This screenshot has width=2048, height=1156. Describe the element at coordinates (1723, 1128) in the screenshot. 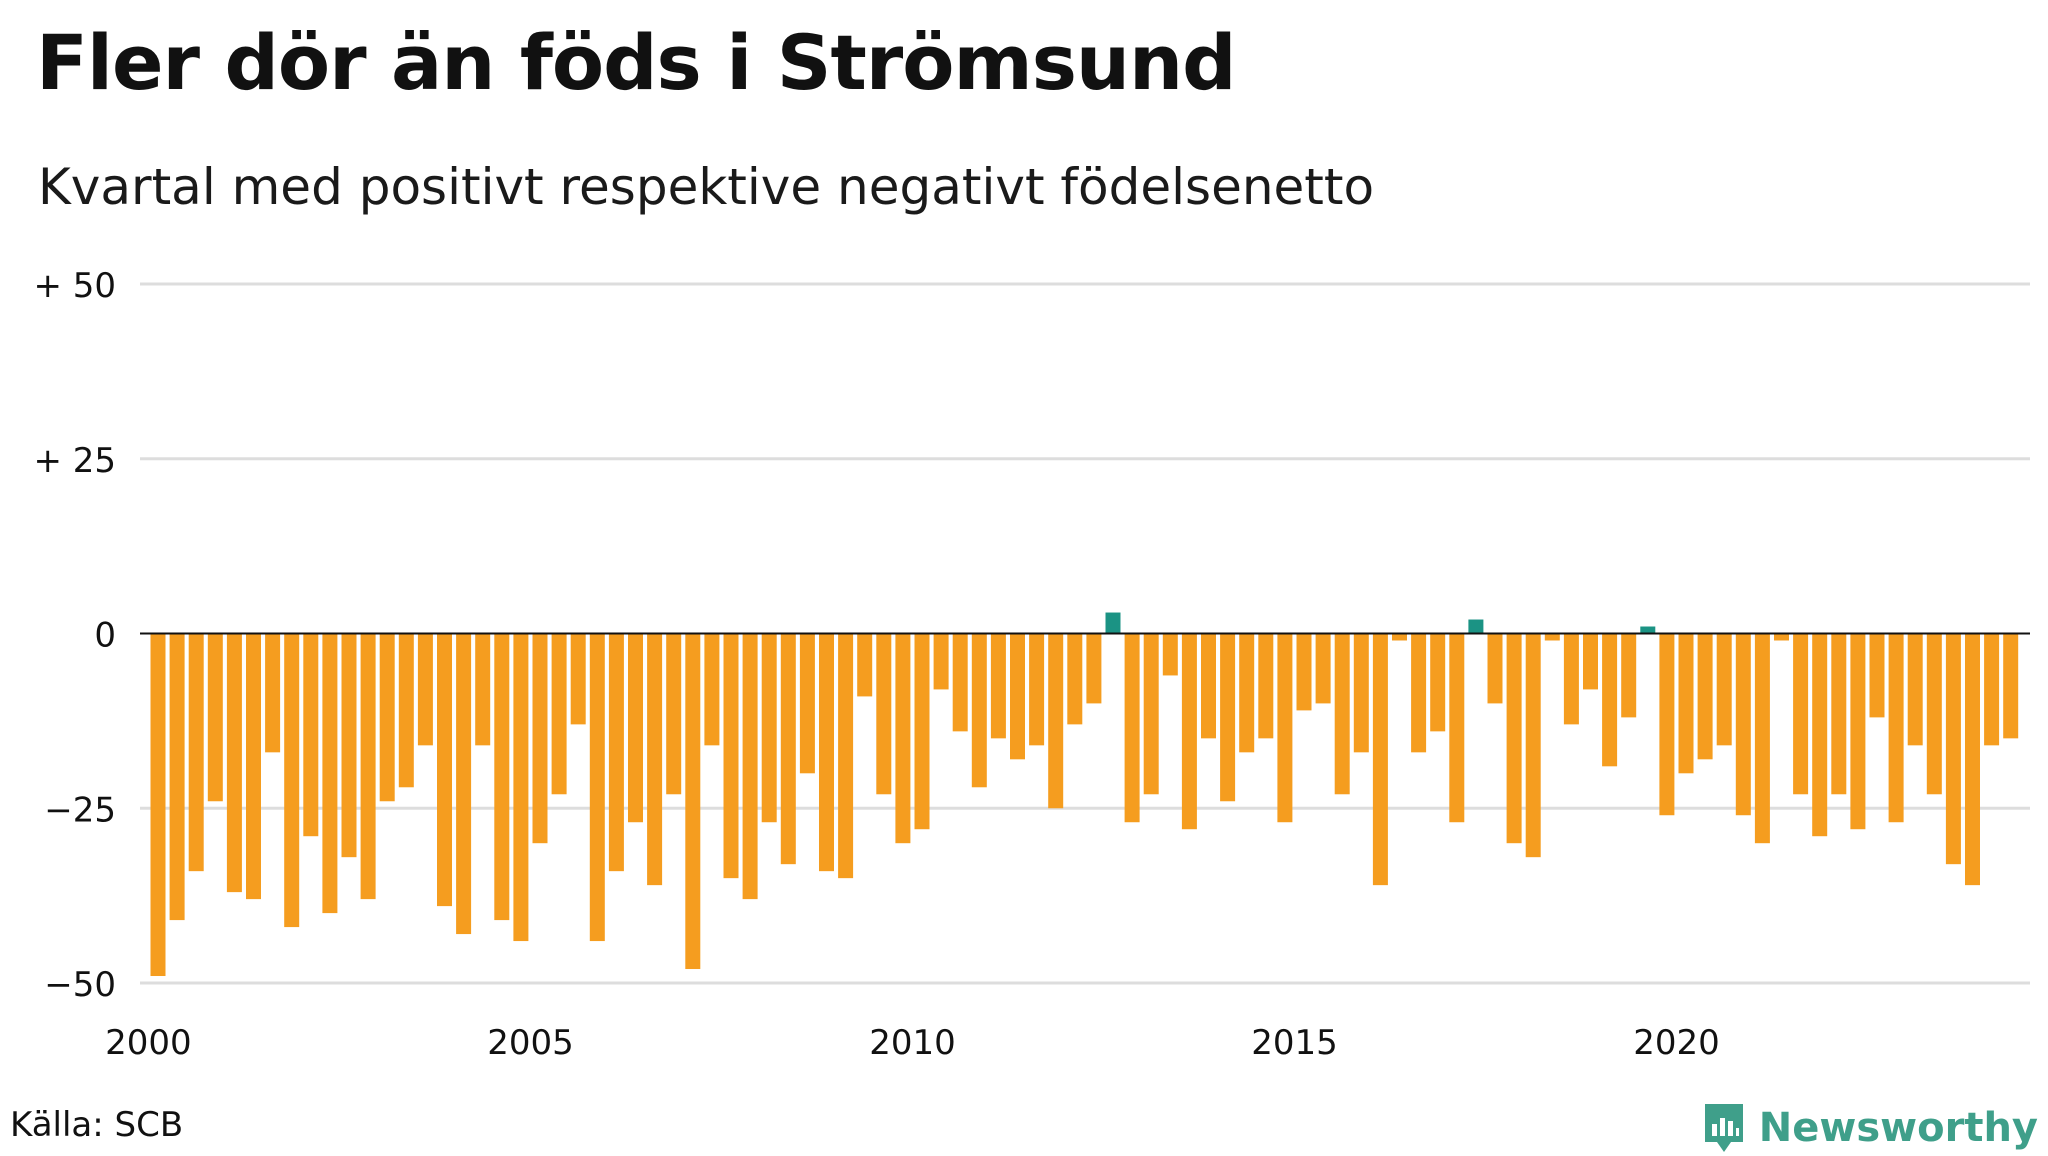

I see `newsworthy-logo-icon` at that location.